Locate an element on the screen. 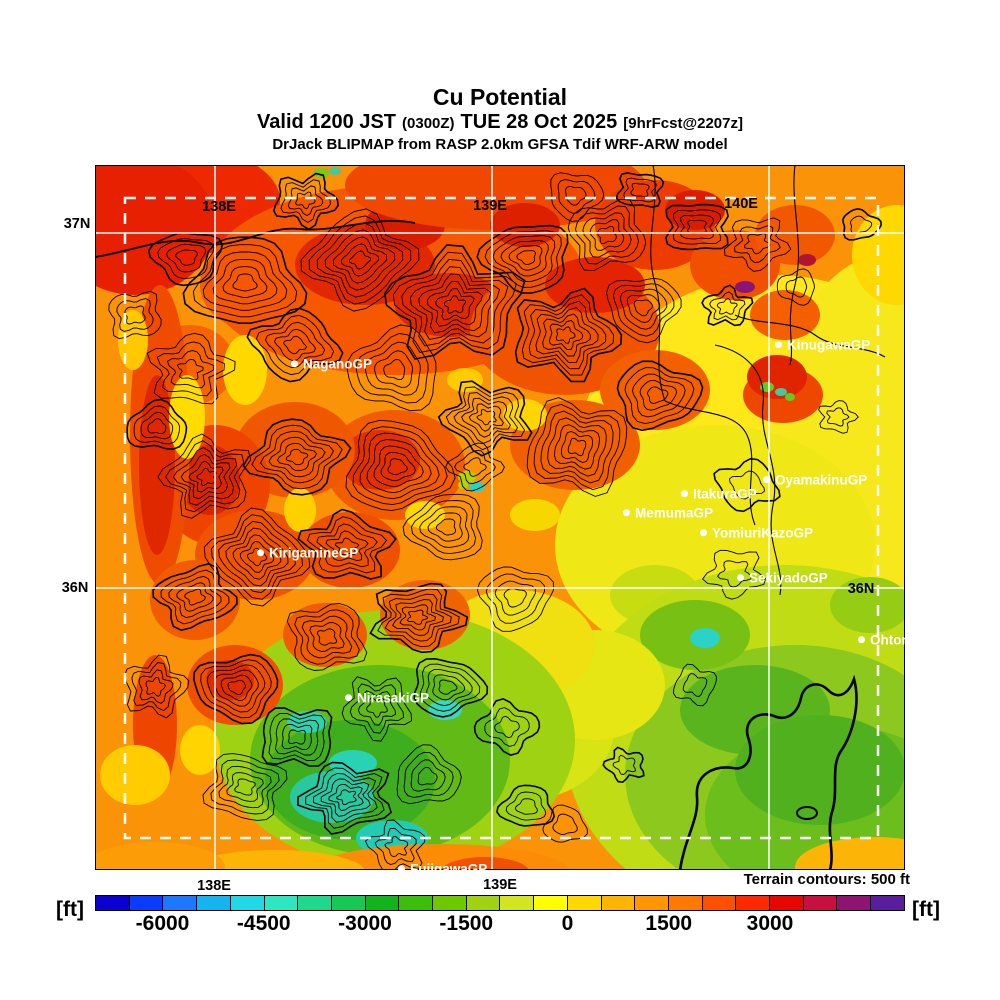  site-OyamakinuGP: OyamakinuGP is located at coordinates (815, 480).